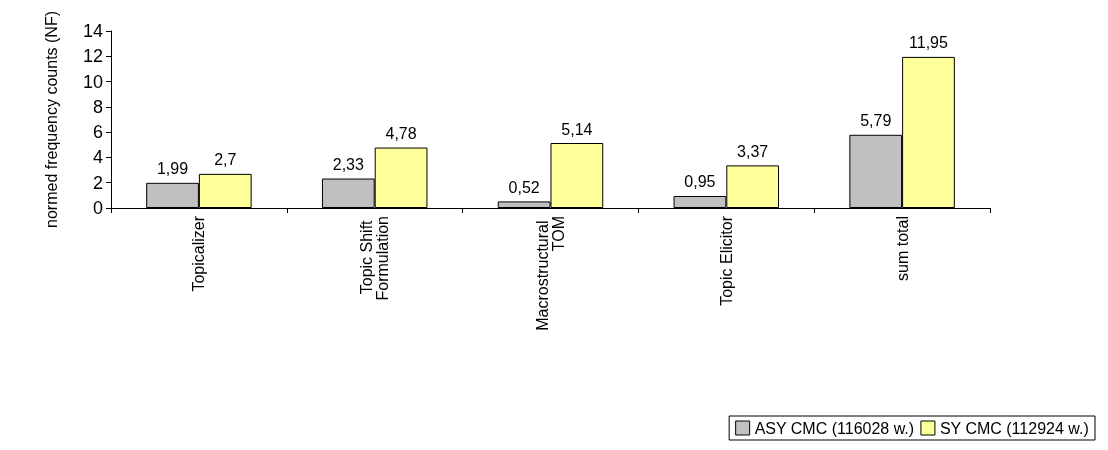 This screenshot has width=1108, height=450. I want to click on y-tick-label: 4, so click(97, 157).